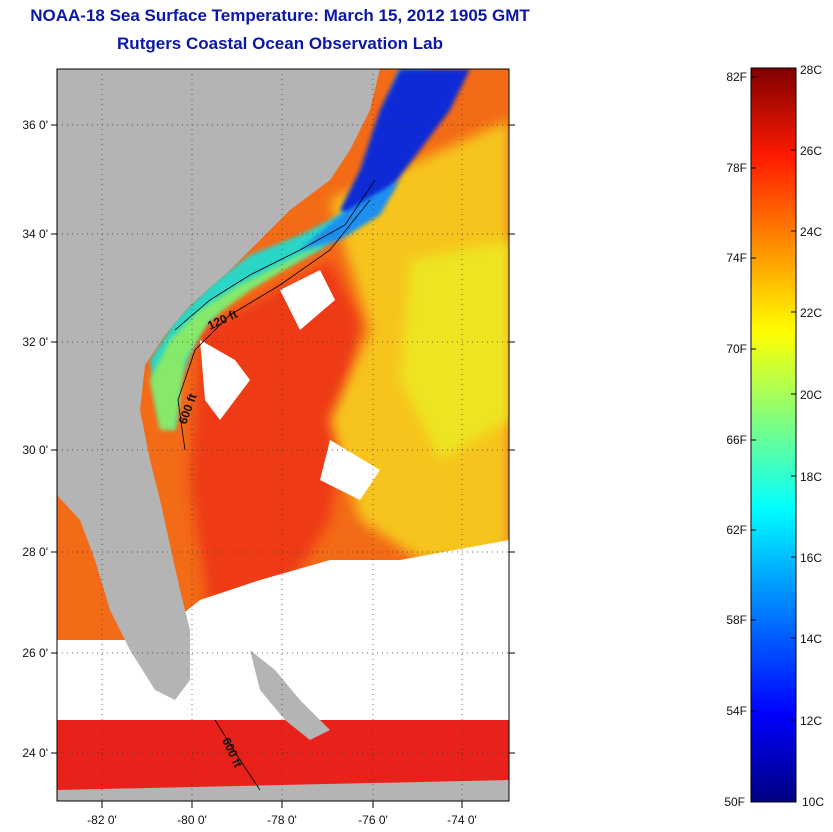 The width and height of the screenshot is (833, 832). I want to click on map-subtitle: Rutgers Coastal Ocean Observation Lab, so click(280, 43).